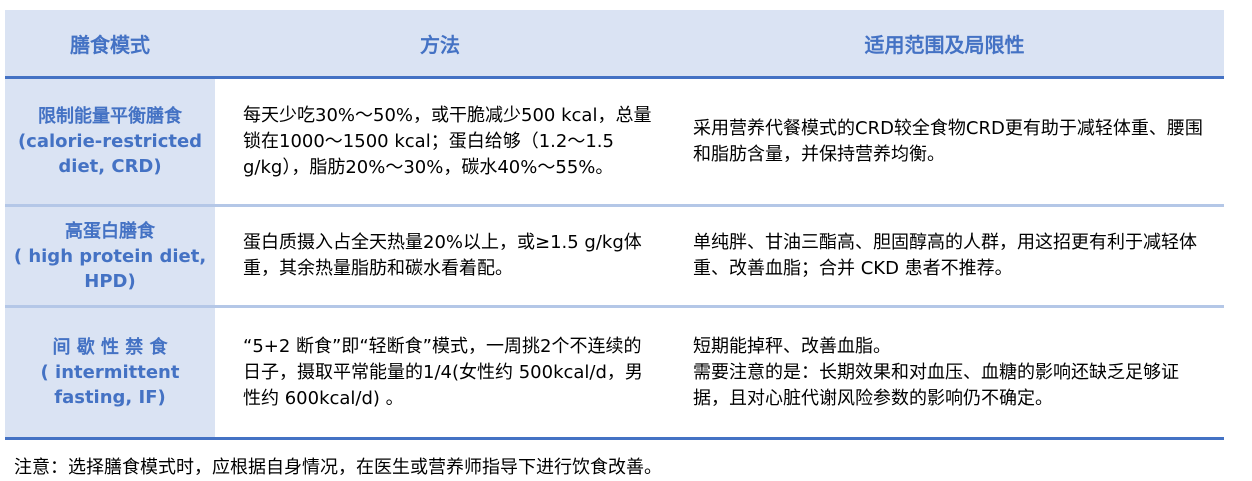 Image resolution: width=1252 pixels, height=481 pixels. Describe the element at coordinates (110, 347) in the screenshot. I see `mode-cn: 间 歇 性 禁 食` at that location.